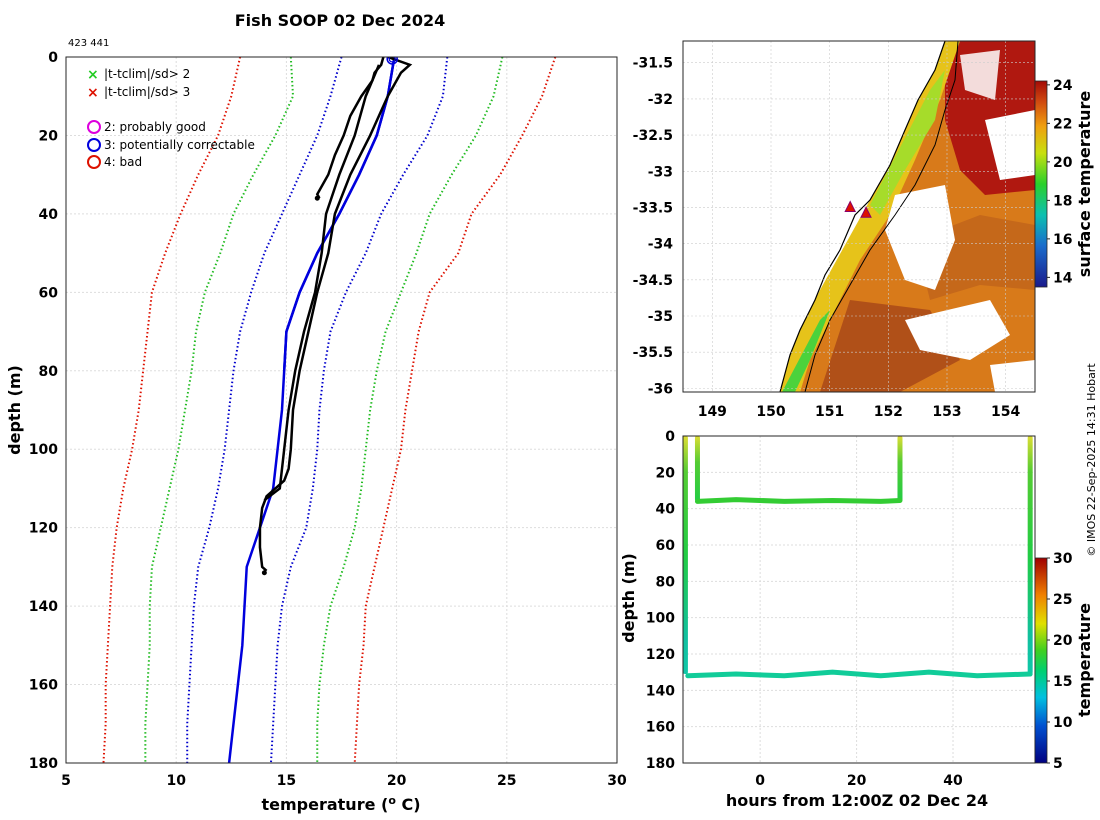 The width and height of the screenshot is (1100, 820). What do you see at coordinates (155, 127) in the screenshot?
I see `legend-circle-magenta: 2: probably good` at bounding box center [155, 127].